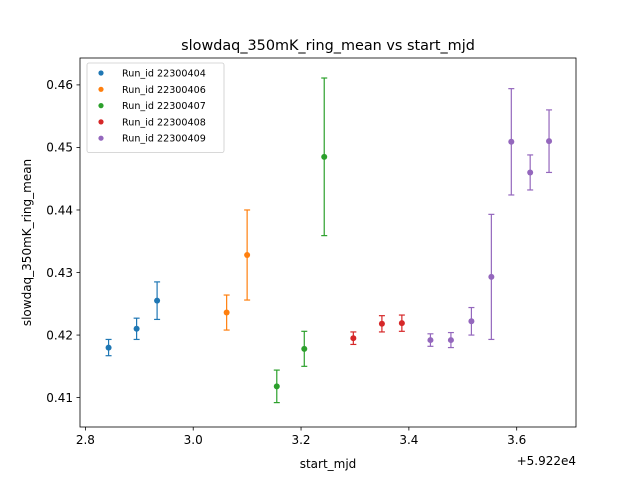 The height and width of the screenshot is (480, 640). Describe the element at coordinates (63, 241) in the screenshot. I see `y-axis: 0.41 0.42 0.43 0.44 0.45 0.46` at that location.